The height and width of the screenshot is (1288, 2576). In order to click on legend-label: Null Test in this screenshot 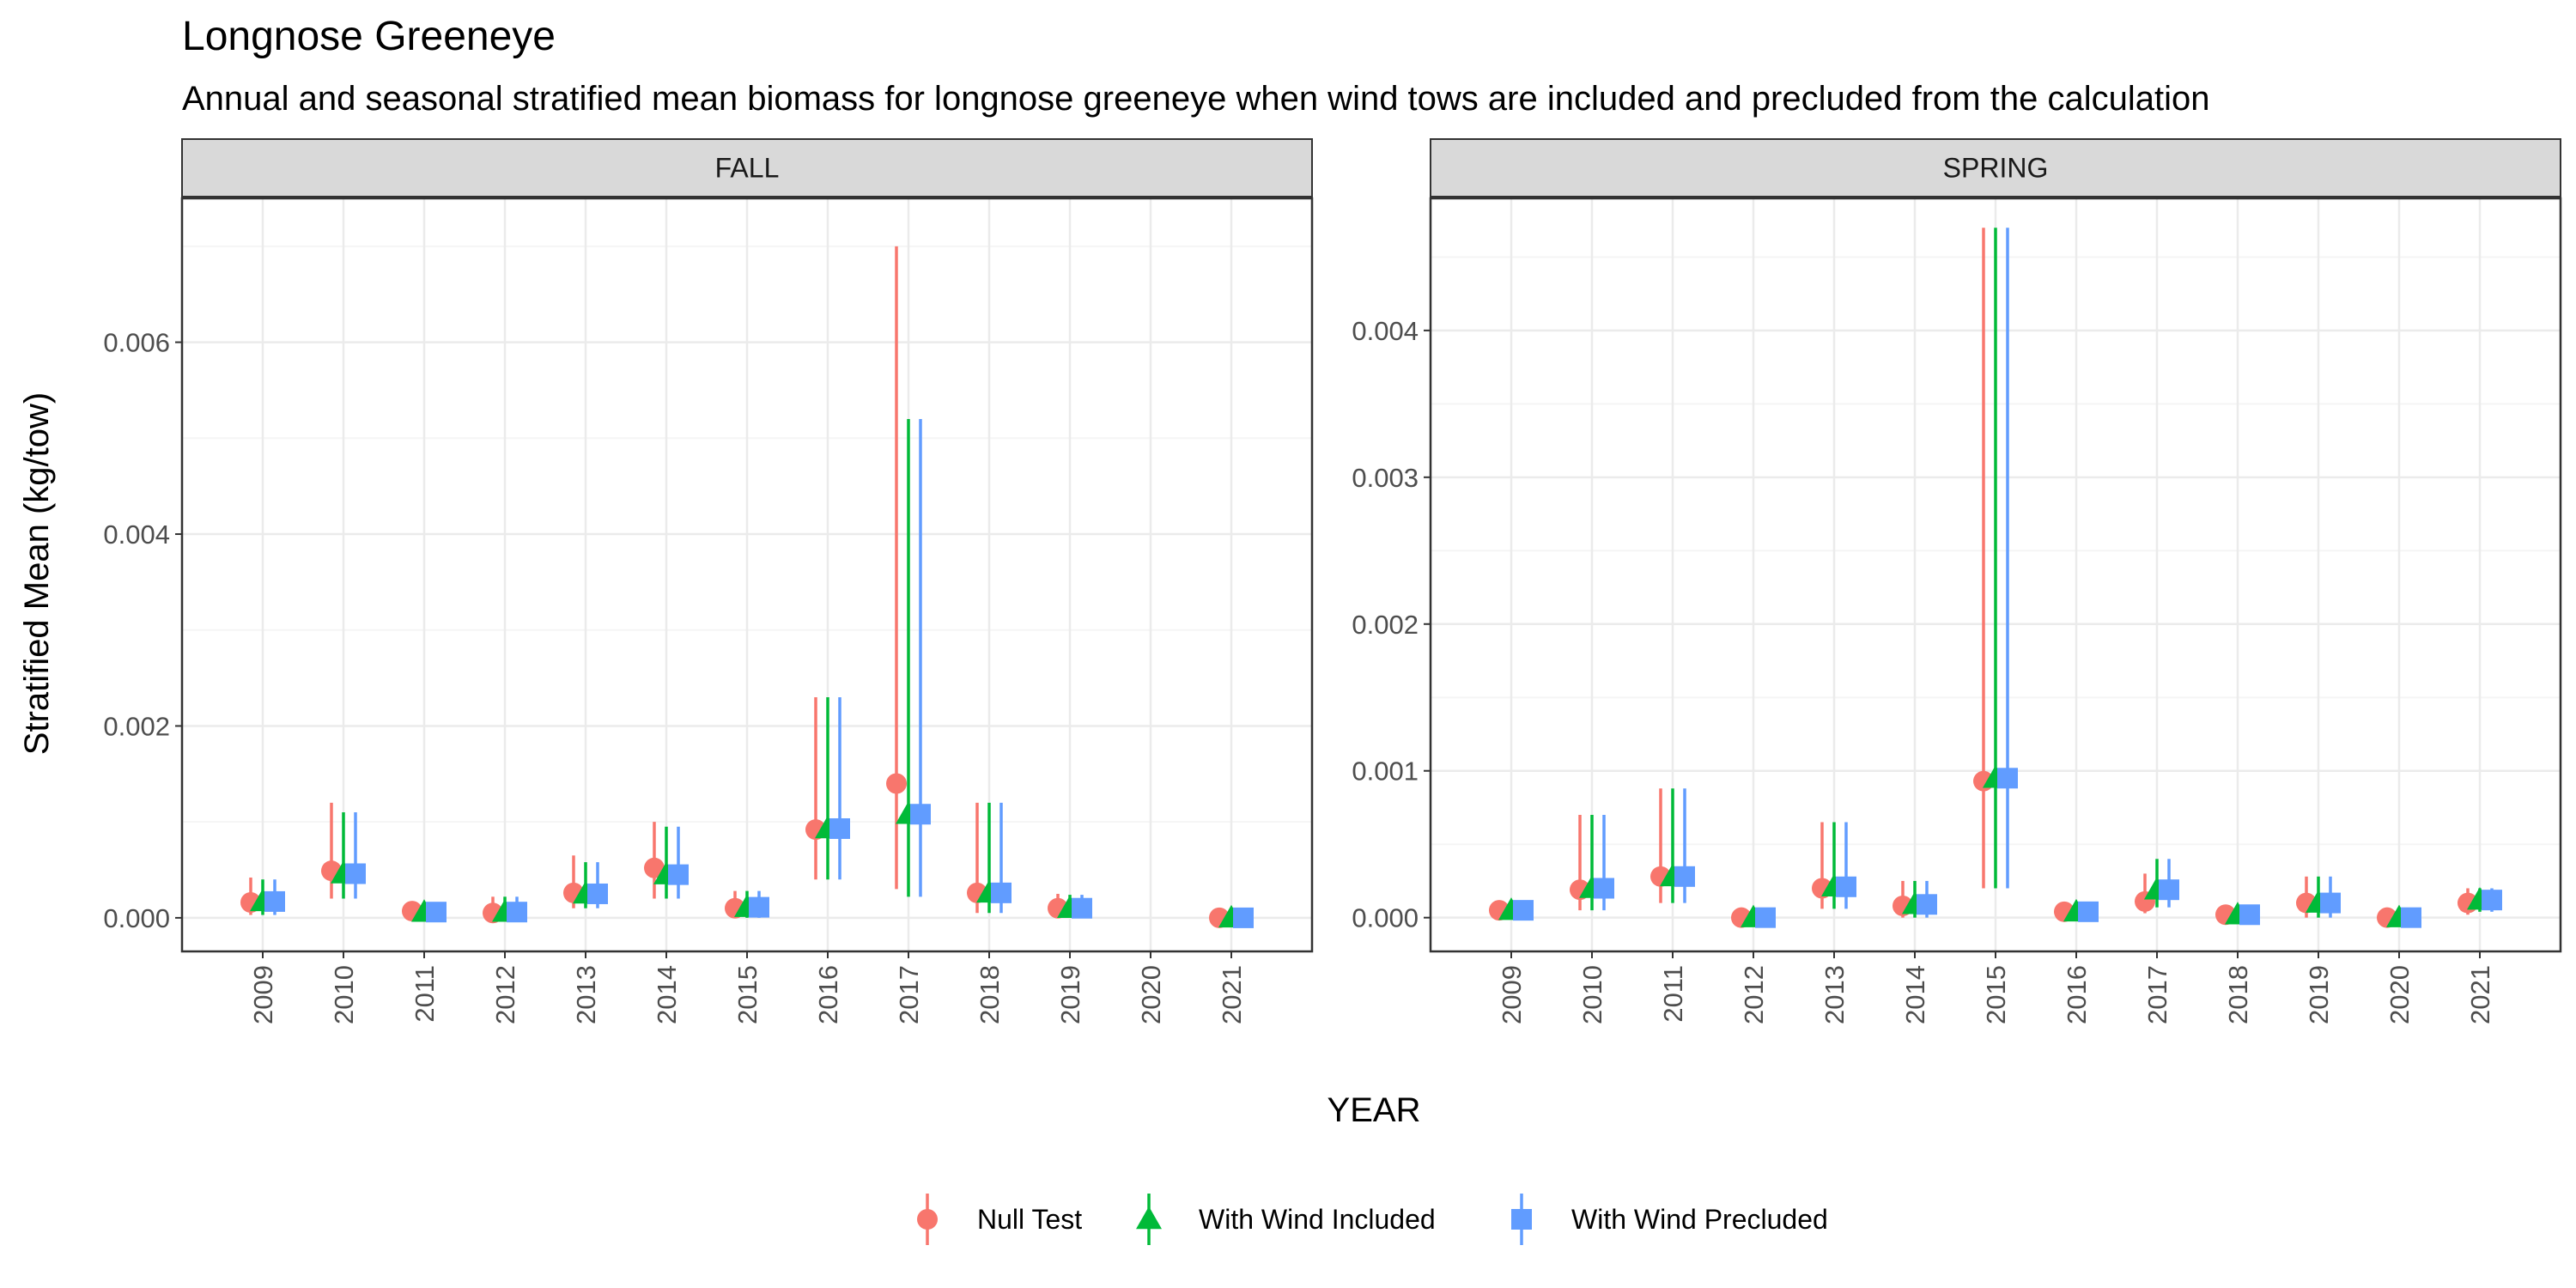, I will do `click(1030, 1219)`.